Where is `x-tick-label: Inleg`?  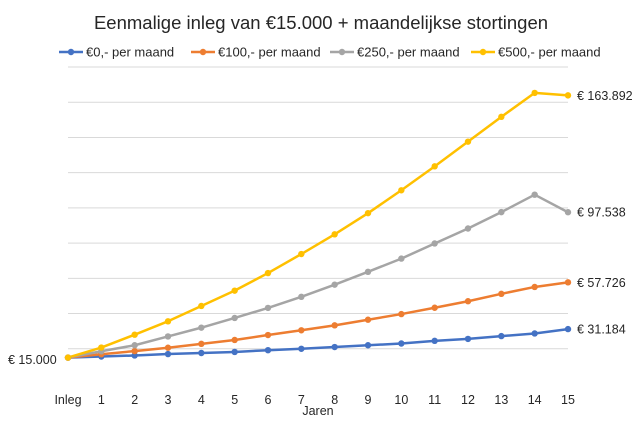 x-tick-label: Inleg is located at coordinates (67, 400).